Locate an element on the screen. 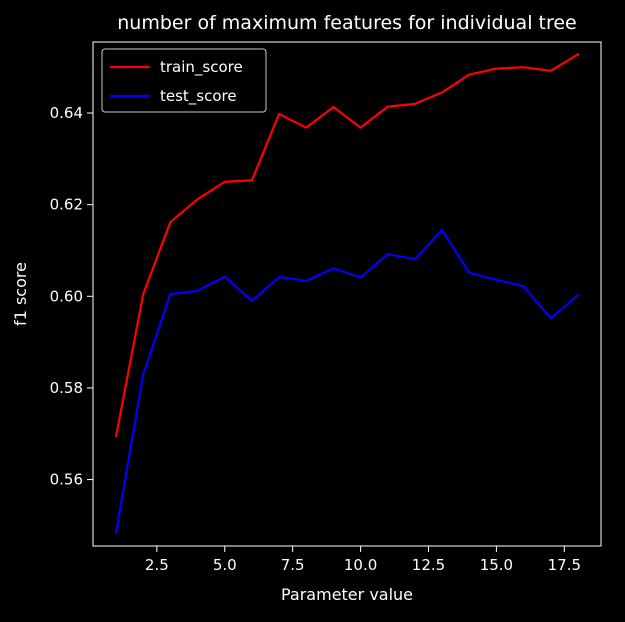 This screenshot has width=625, height=622. y-axis: 0.56 0.58 0.60 0.62 0.64 is located at coordinates (71, 296).